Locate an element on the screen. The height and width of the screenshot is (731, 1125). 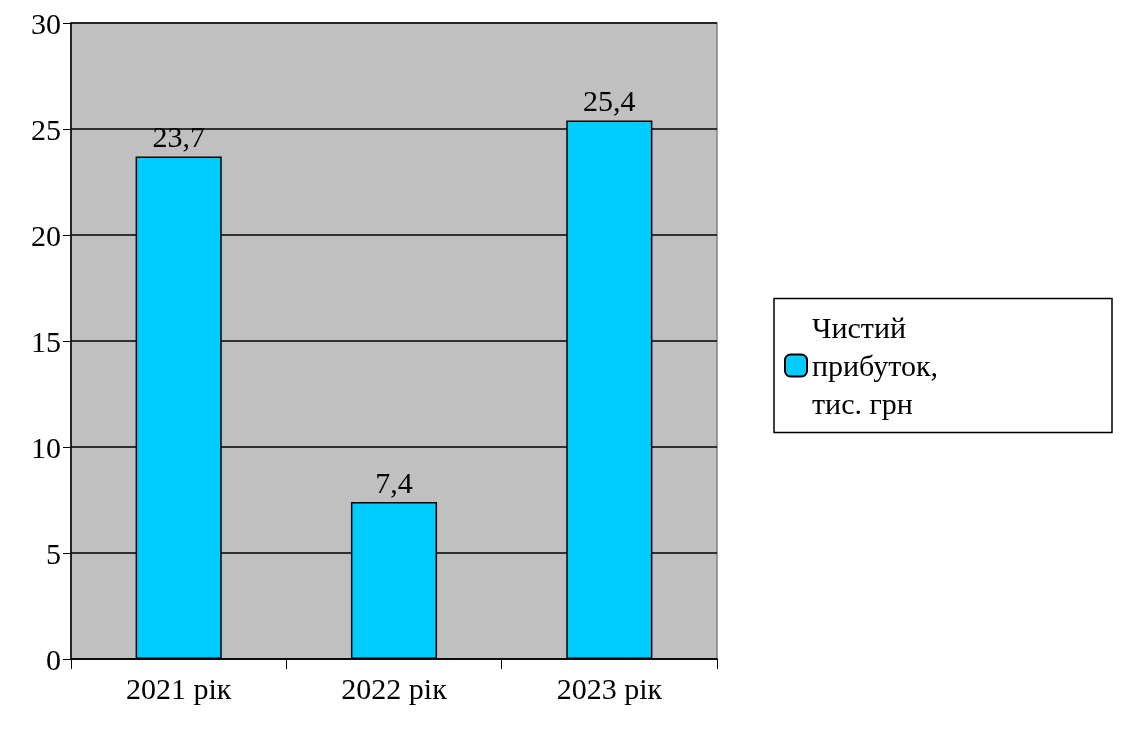
legend-label: Чистий прибуток, тис. грн is located at coordinates (879, 365).